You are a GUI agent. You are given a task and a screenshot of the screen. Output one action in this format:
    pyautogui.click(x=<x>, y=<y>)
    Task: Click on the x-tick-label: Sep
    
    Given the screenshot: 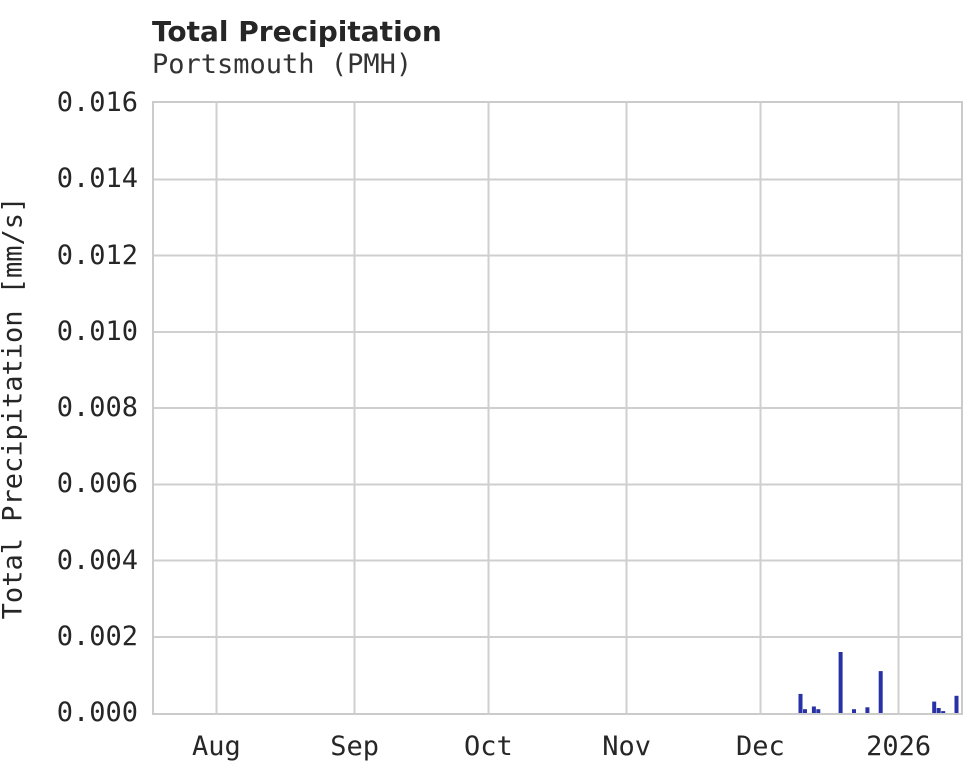 What is the action you would take?
    pyautogui.click(x=355, y=746)
    